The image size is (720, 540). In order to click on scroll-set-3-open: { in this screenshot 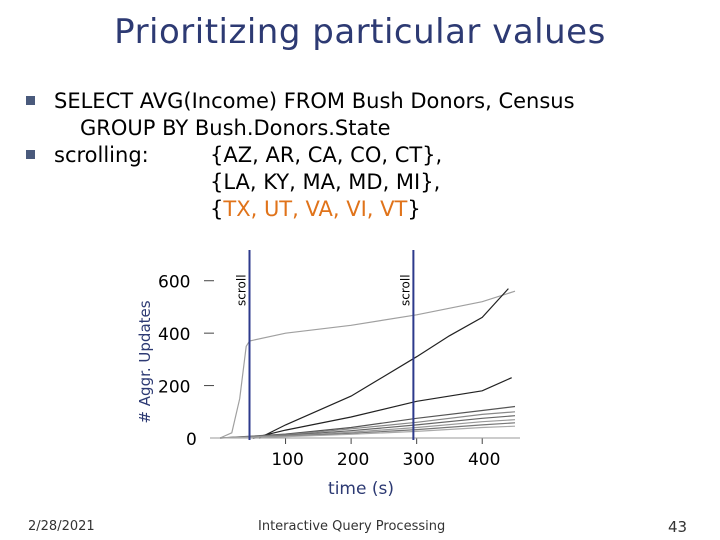, I will do `click(217, 209)`.